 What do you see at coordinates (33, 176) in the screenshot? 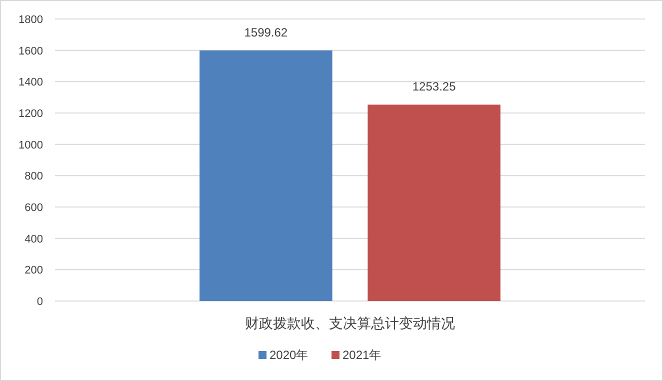
I see `ytick: 800` at bounding box center [33, 176].